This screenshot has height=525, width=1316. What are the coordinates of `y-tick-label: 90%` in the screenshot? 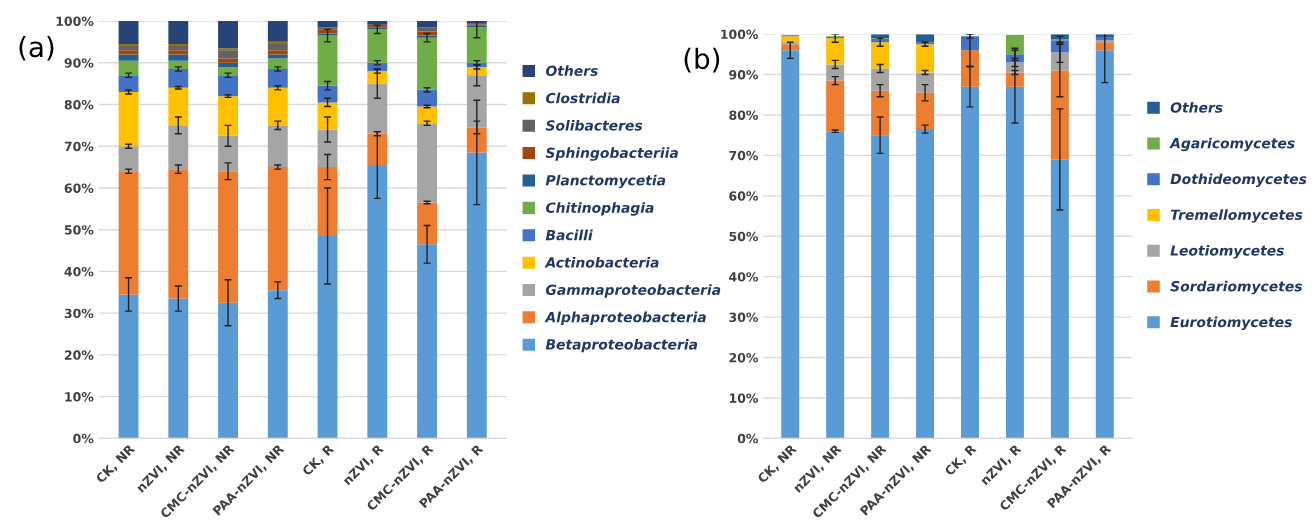 It's located at (744, 75).